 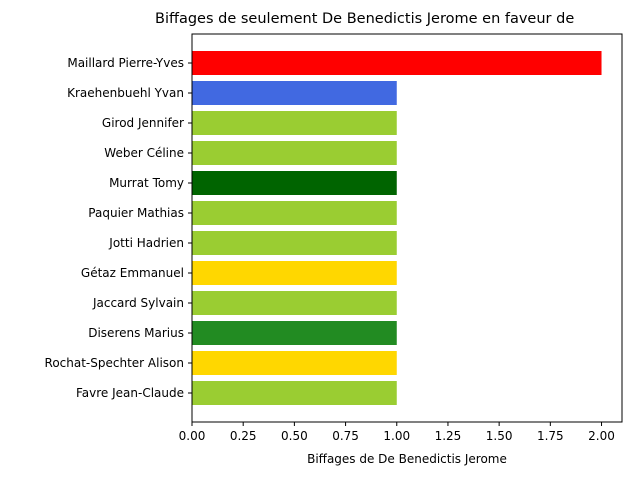 What do you see at coordinates (146, 183) in the screenshot?
I see `y-tick-label: Murrat Tomy` at bounding box center [146, 183].